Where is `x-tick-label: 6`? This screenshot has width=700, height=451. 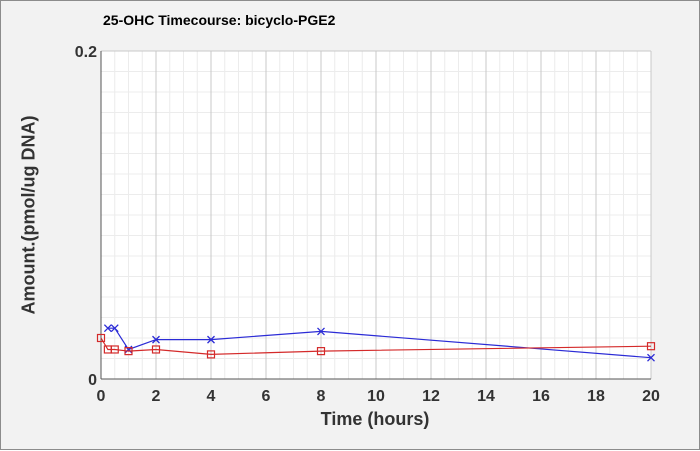 x-tick-label: 6 is located at coordinates (266, 396).